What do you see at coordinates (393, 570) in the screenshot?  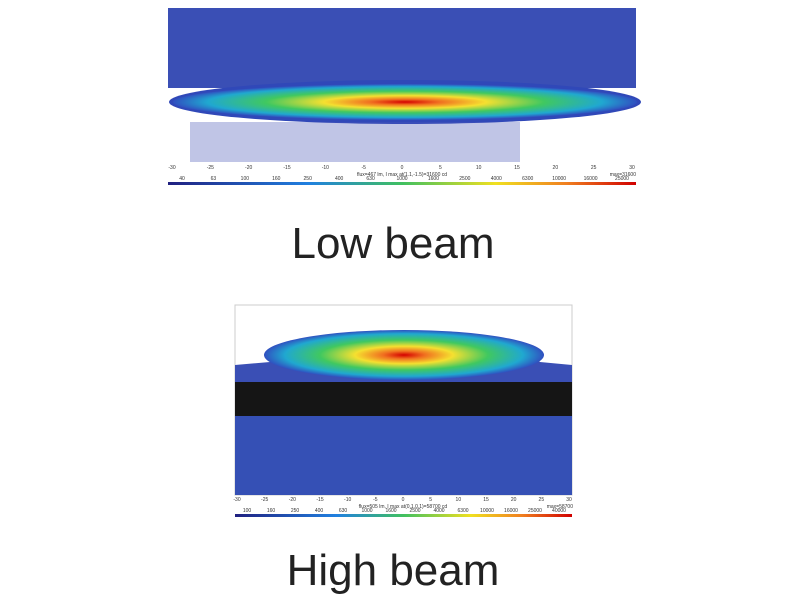 I see `label: High beam` at bounding box center [393, 570].